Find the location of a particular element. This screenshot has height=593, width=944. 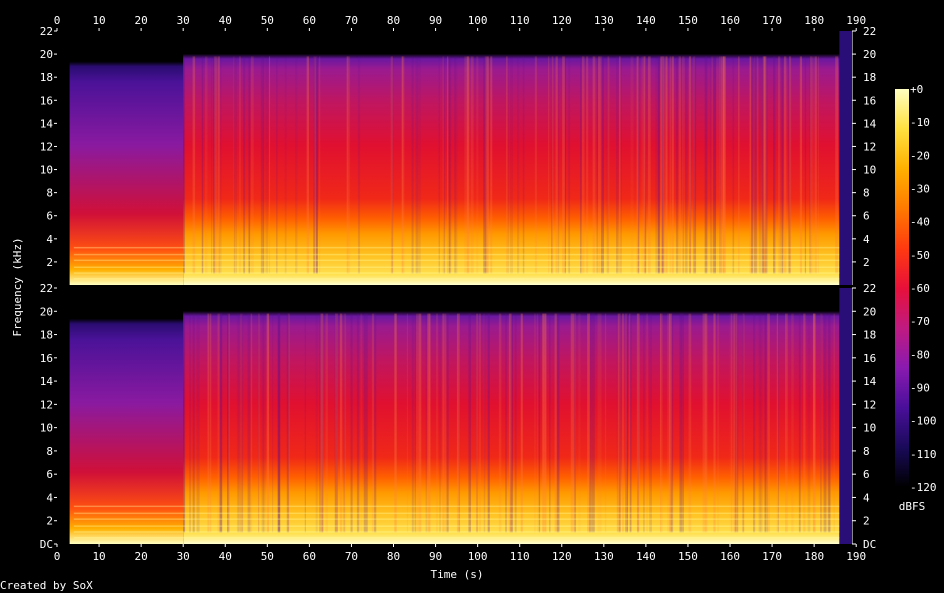

x-tick-label-top: 160 is located at coordinates (730, 20).